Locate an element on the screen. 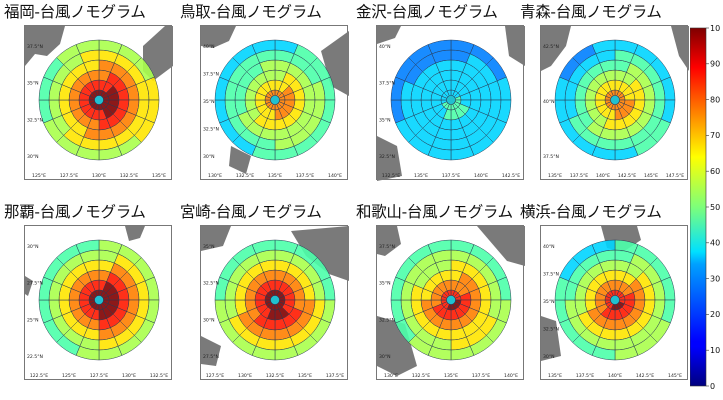 Image resolution: width=723 pixels, height=400 pixels. colorbar-gradient is located at coordinates (698, 207).